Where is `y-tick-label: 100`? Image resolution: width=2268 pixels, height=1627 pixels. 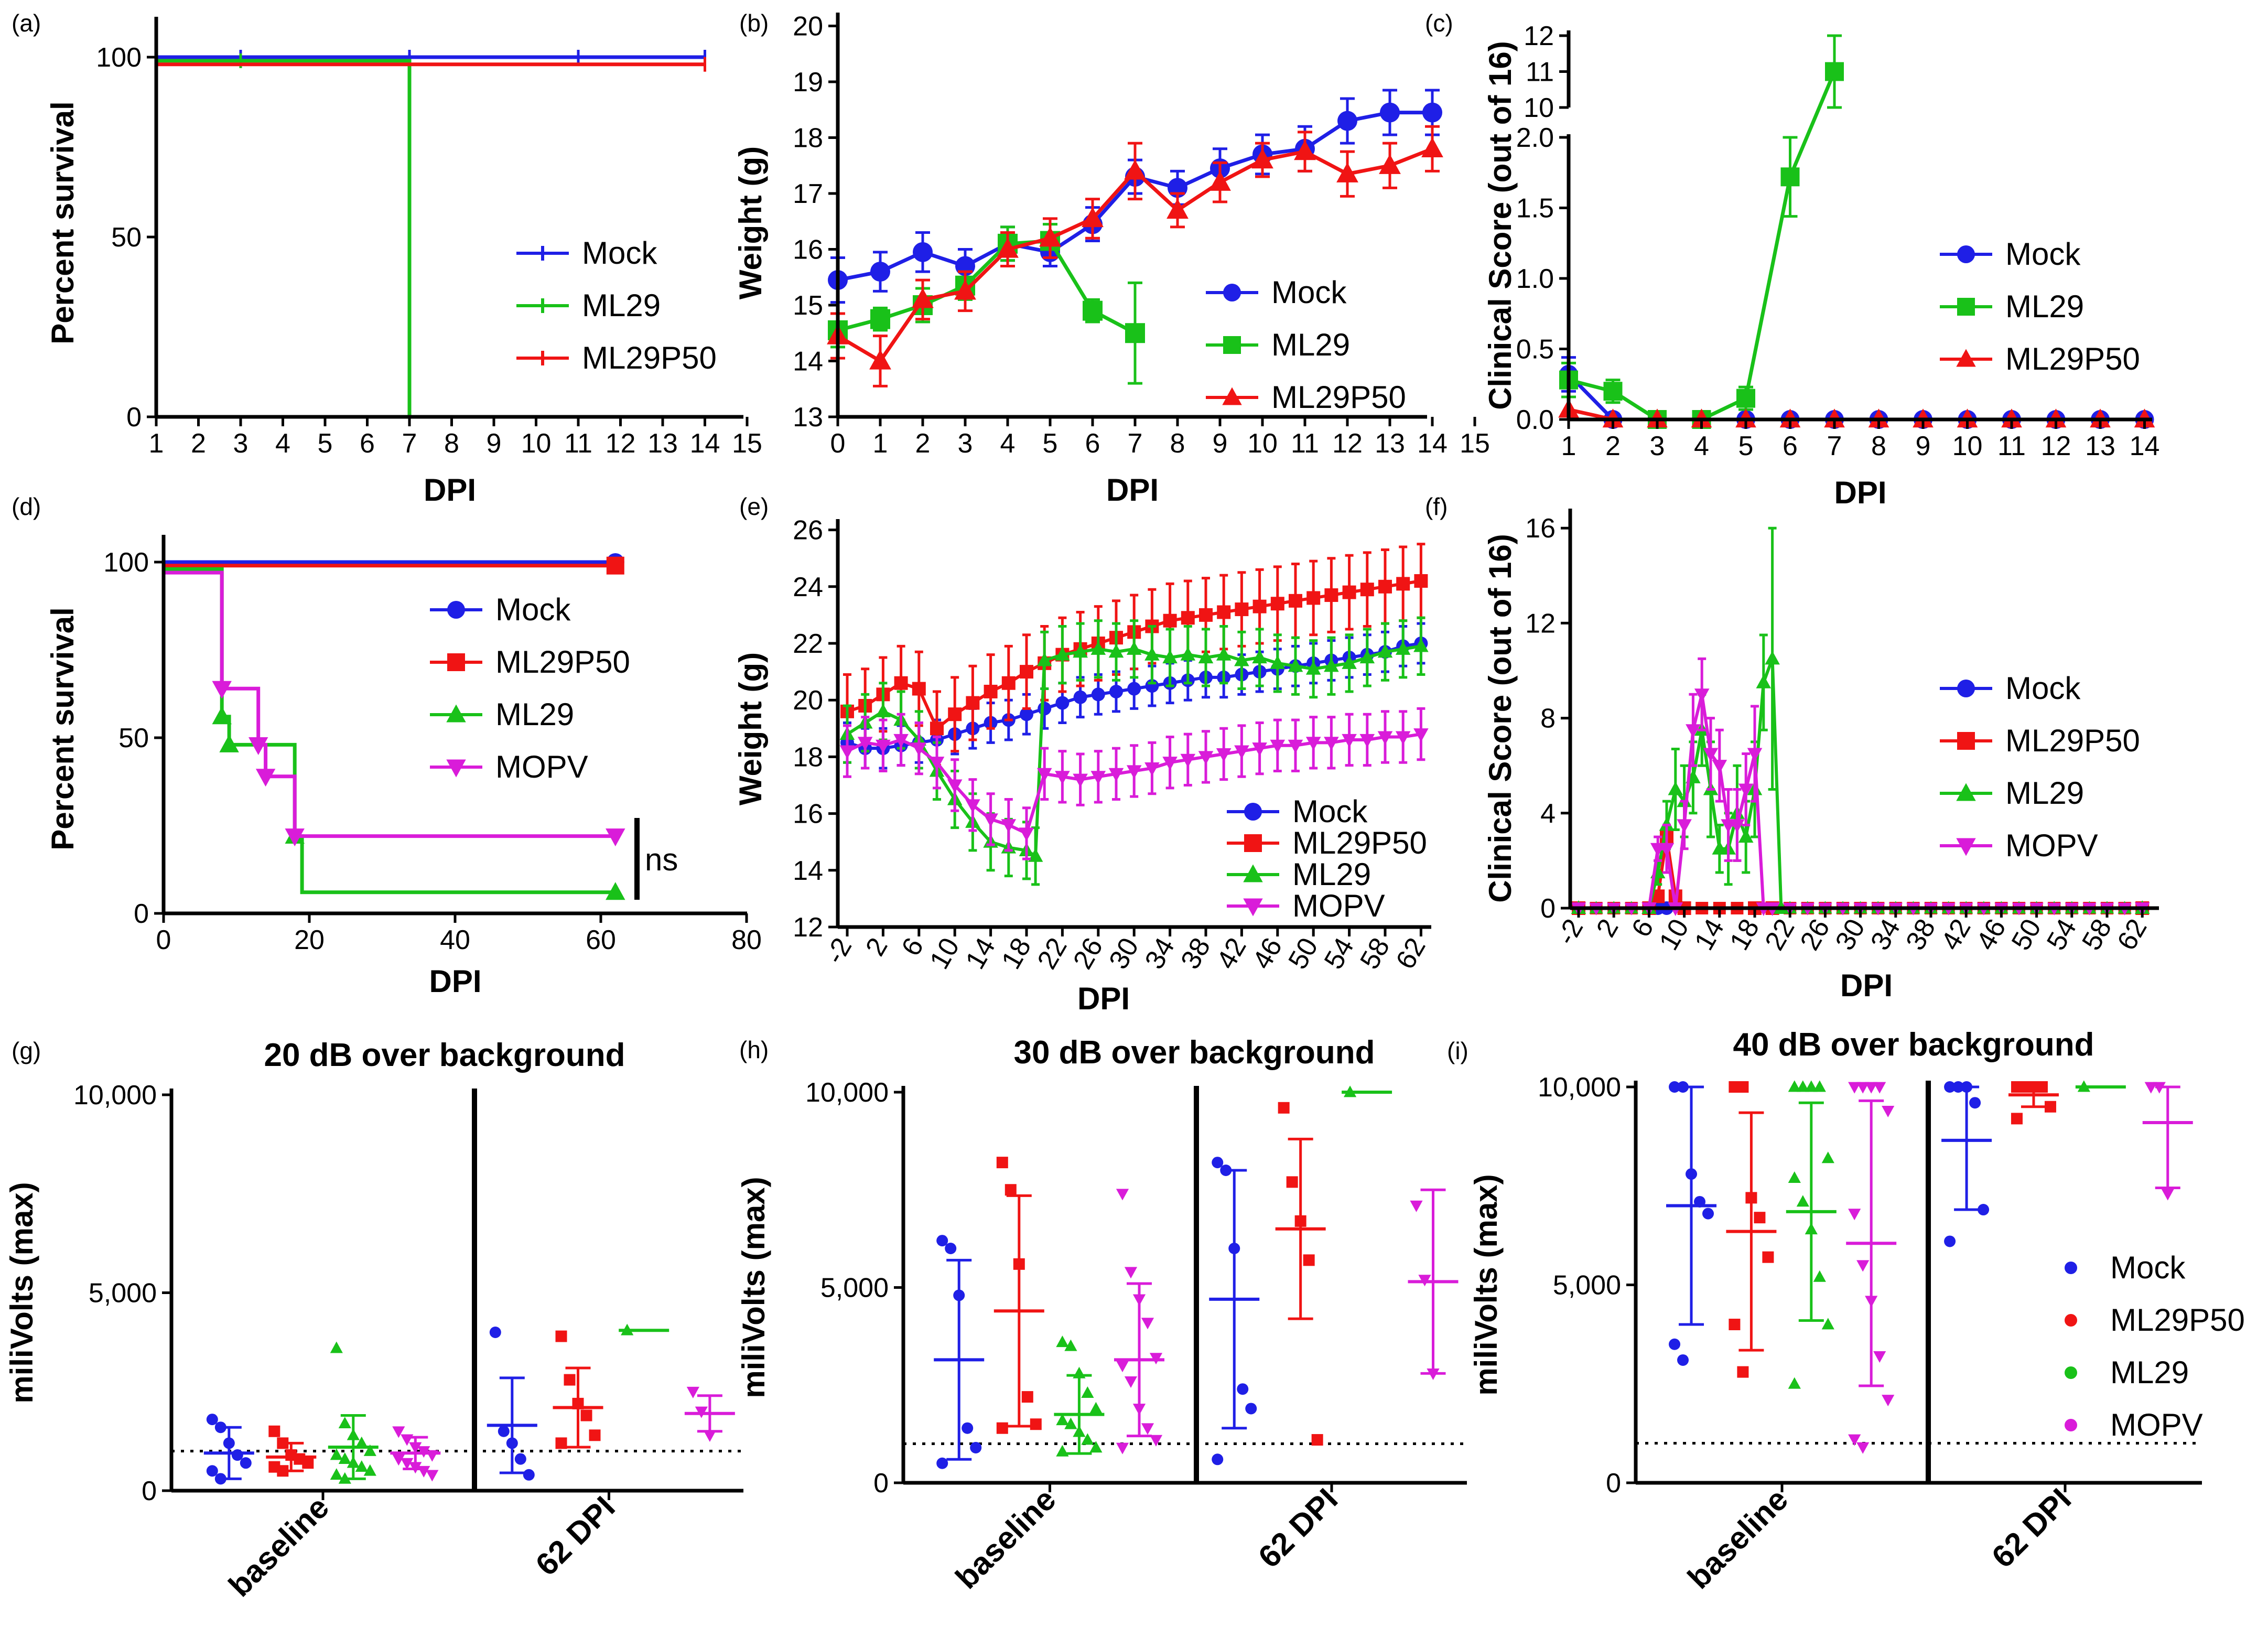 y-tick-label: 100 is located at coordinates (119, 57).